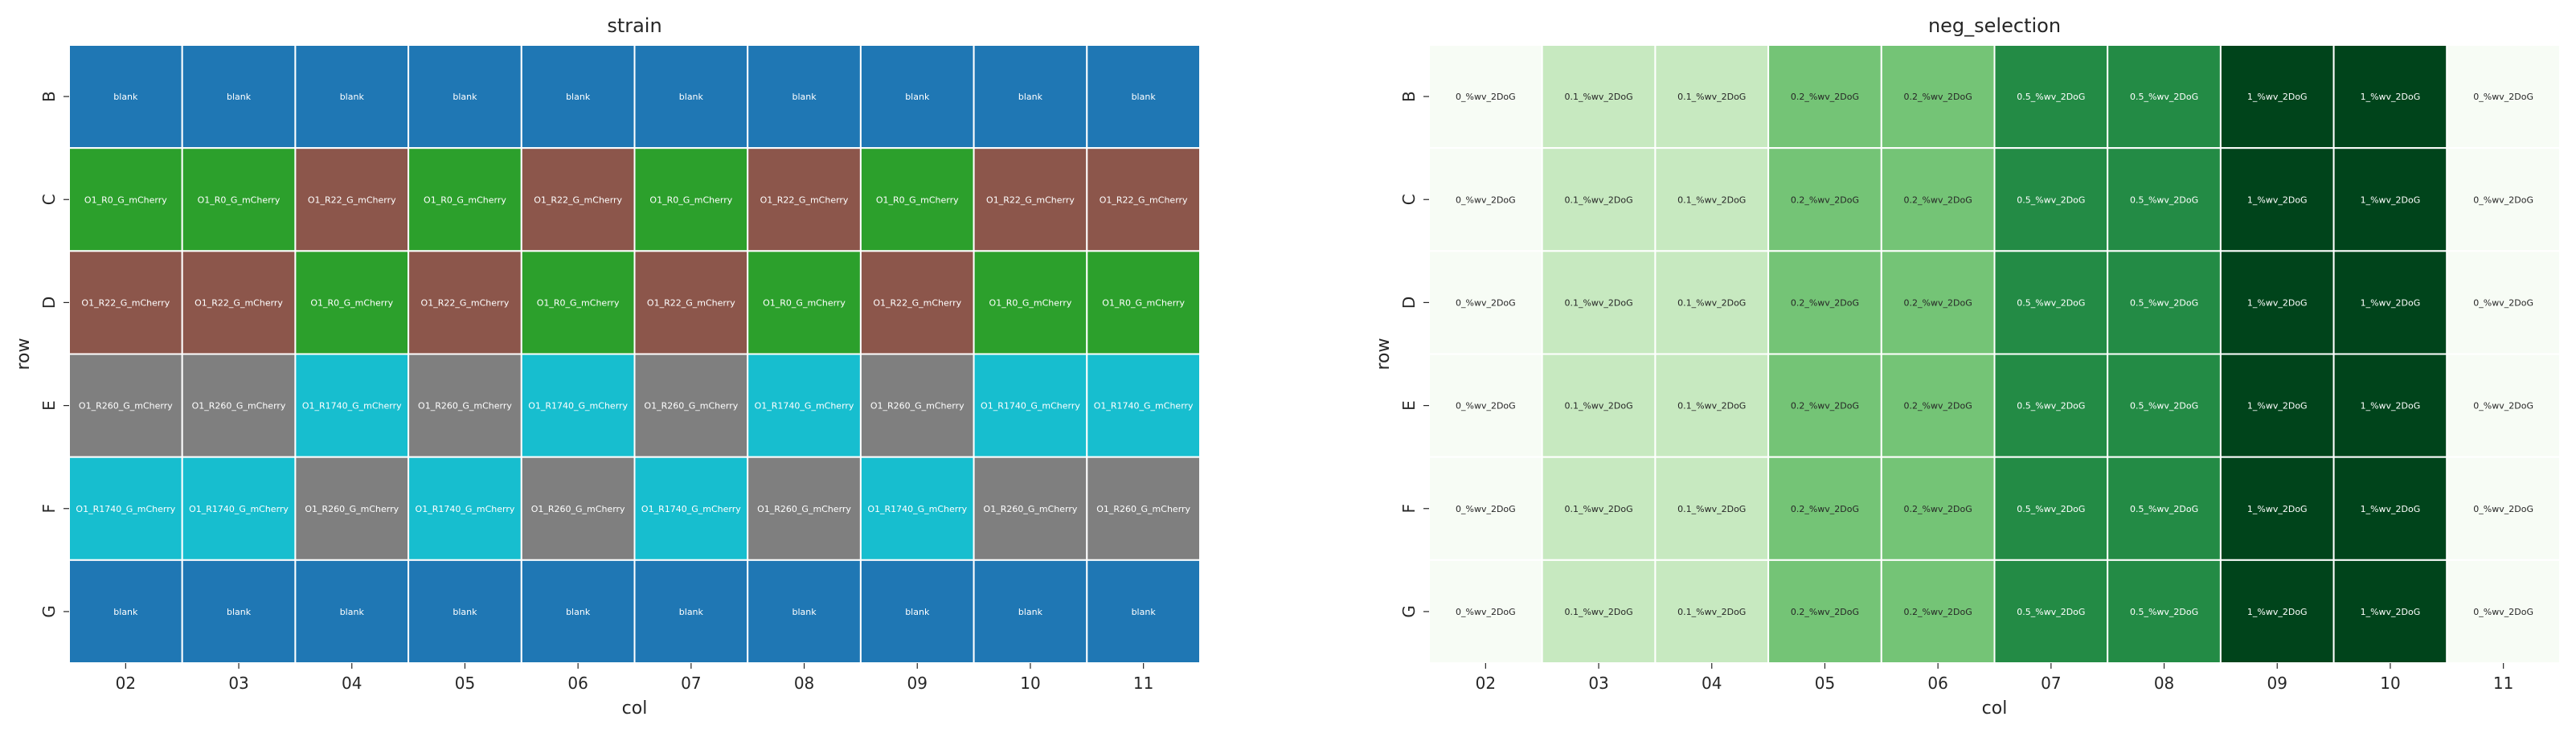  What do you see at coordinates (49, 199) in the screenshot?
I see `y-tick-label: C` at bounding box center [49, 199].